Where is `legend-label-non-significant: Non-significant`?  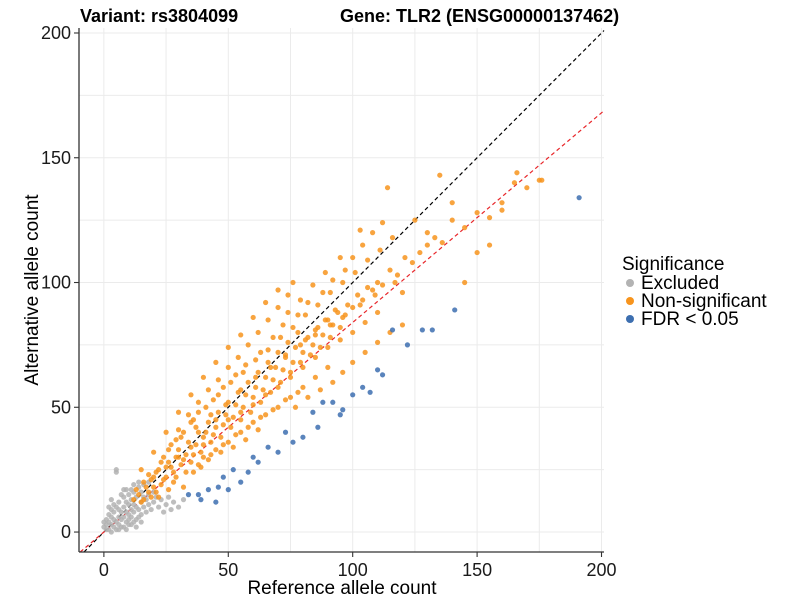 legend-label-non-significant: Non-significant is located at coordinates (704, 301).